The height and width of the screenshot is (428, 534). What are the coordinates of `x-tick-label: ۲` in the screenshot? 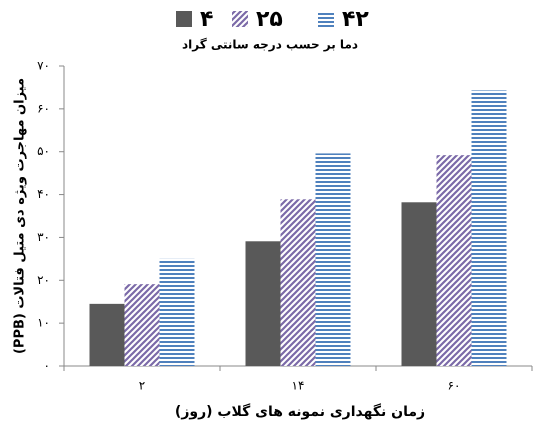 It's located at (142, 386).